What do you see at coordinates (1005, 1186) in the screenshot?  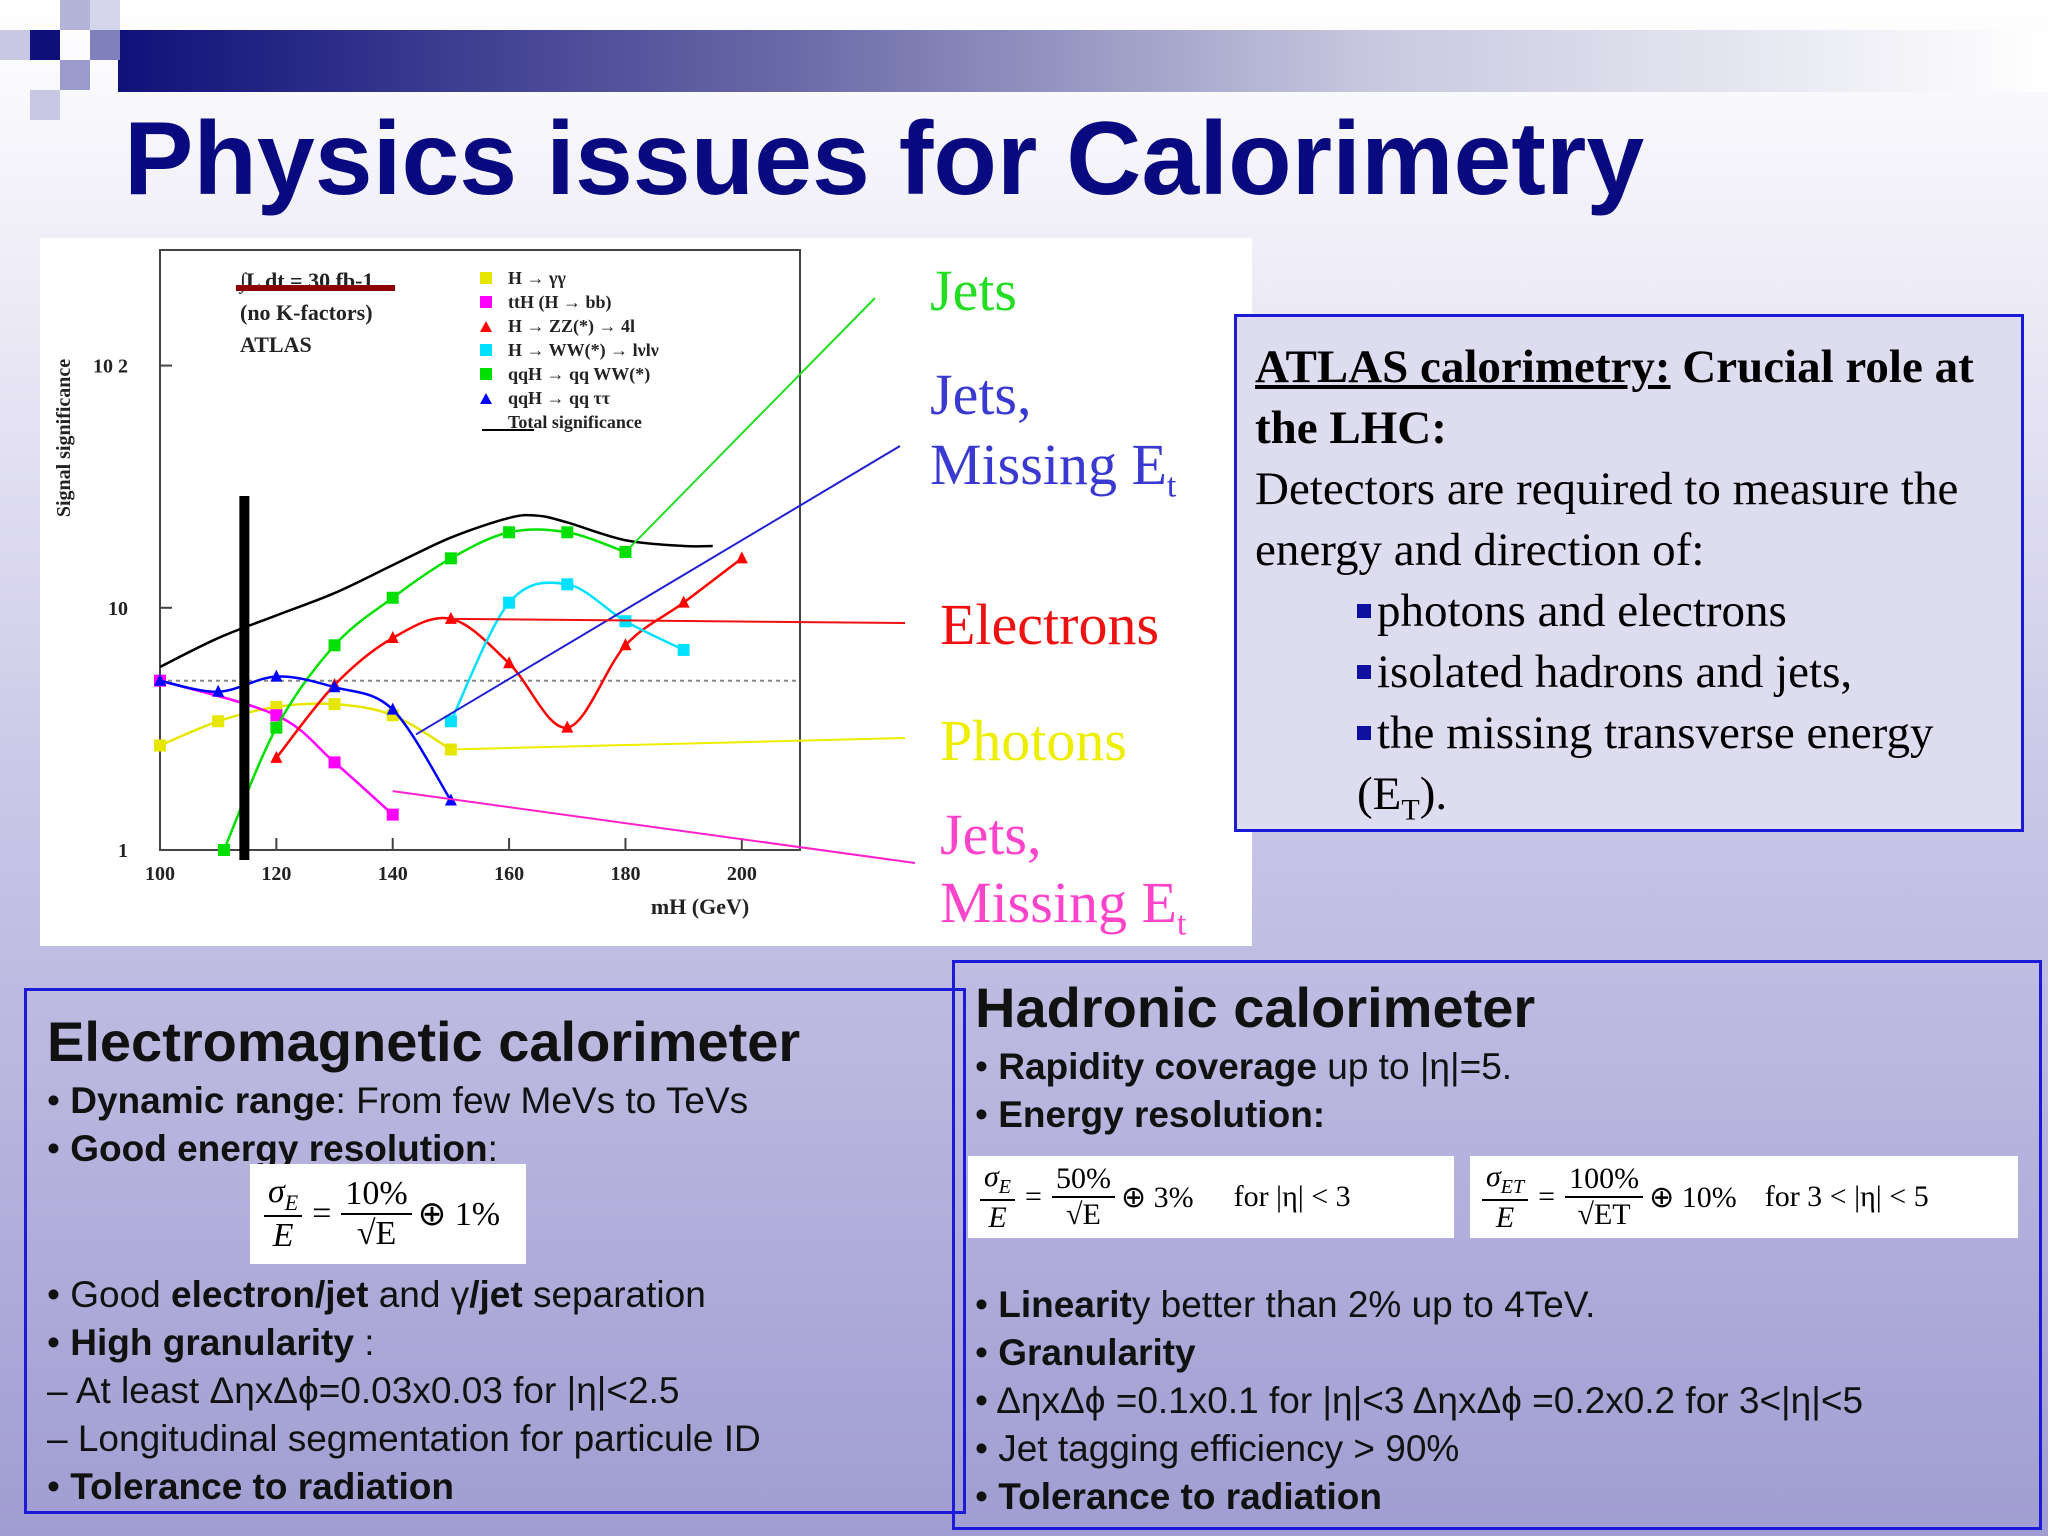 I see `formula-sub: E` at bounding box center [1005, 1186].